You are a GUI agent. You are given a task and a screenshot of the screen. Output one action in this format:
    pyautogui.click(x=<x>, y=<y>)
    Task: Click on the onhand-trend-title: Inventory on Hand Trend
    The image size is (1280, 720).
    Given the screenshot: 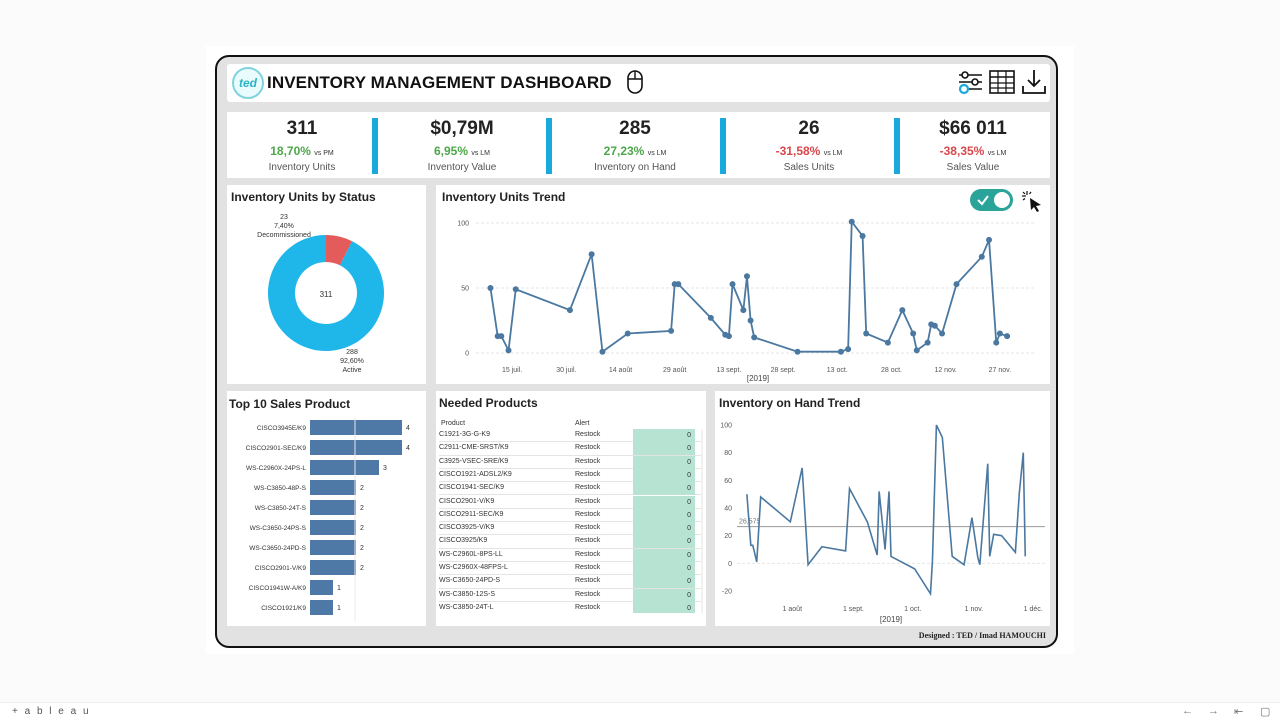 What is the action you would take?
    pyautogui.click(x=790, y=403)
    